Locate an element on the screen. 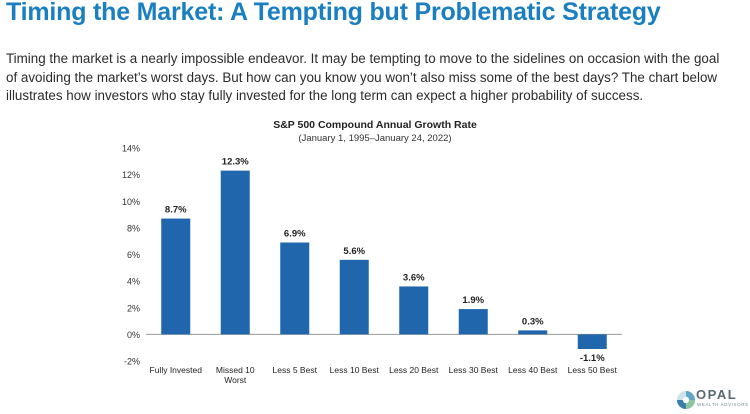 This screenshot has width=750, height=414. y-tick-label: 12% is located at coordinates (131, 175).